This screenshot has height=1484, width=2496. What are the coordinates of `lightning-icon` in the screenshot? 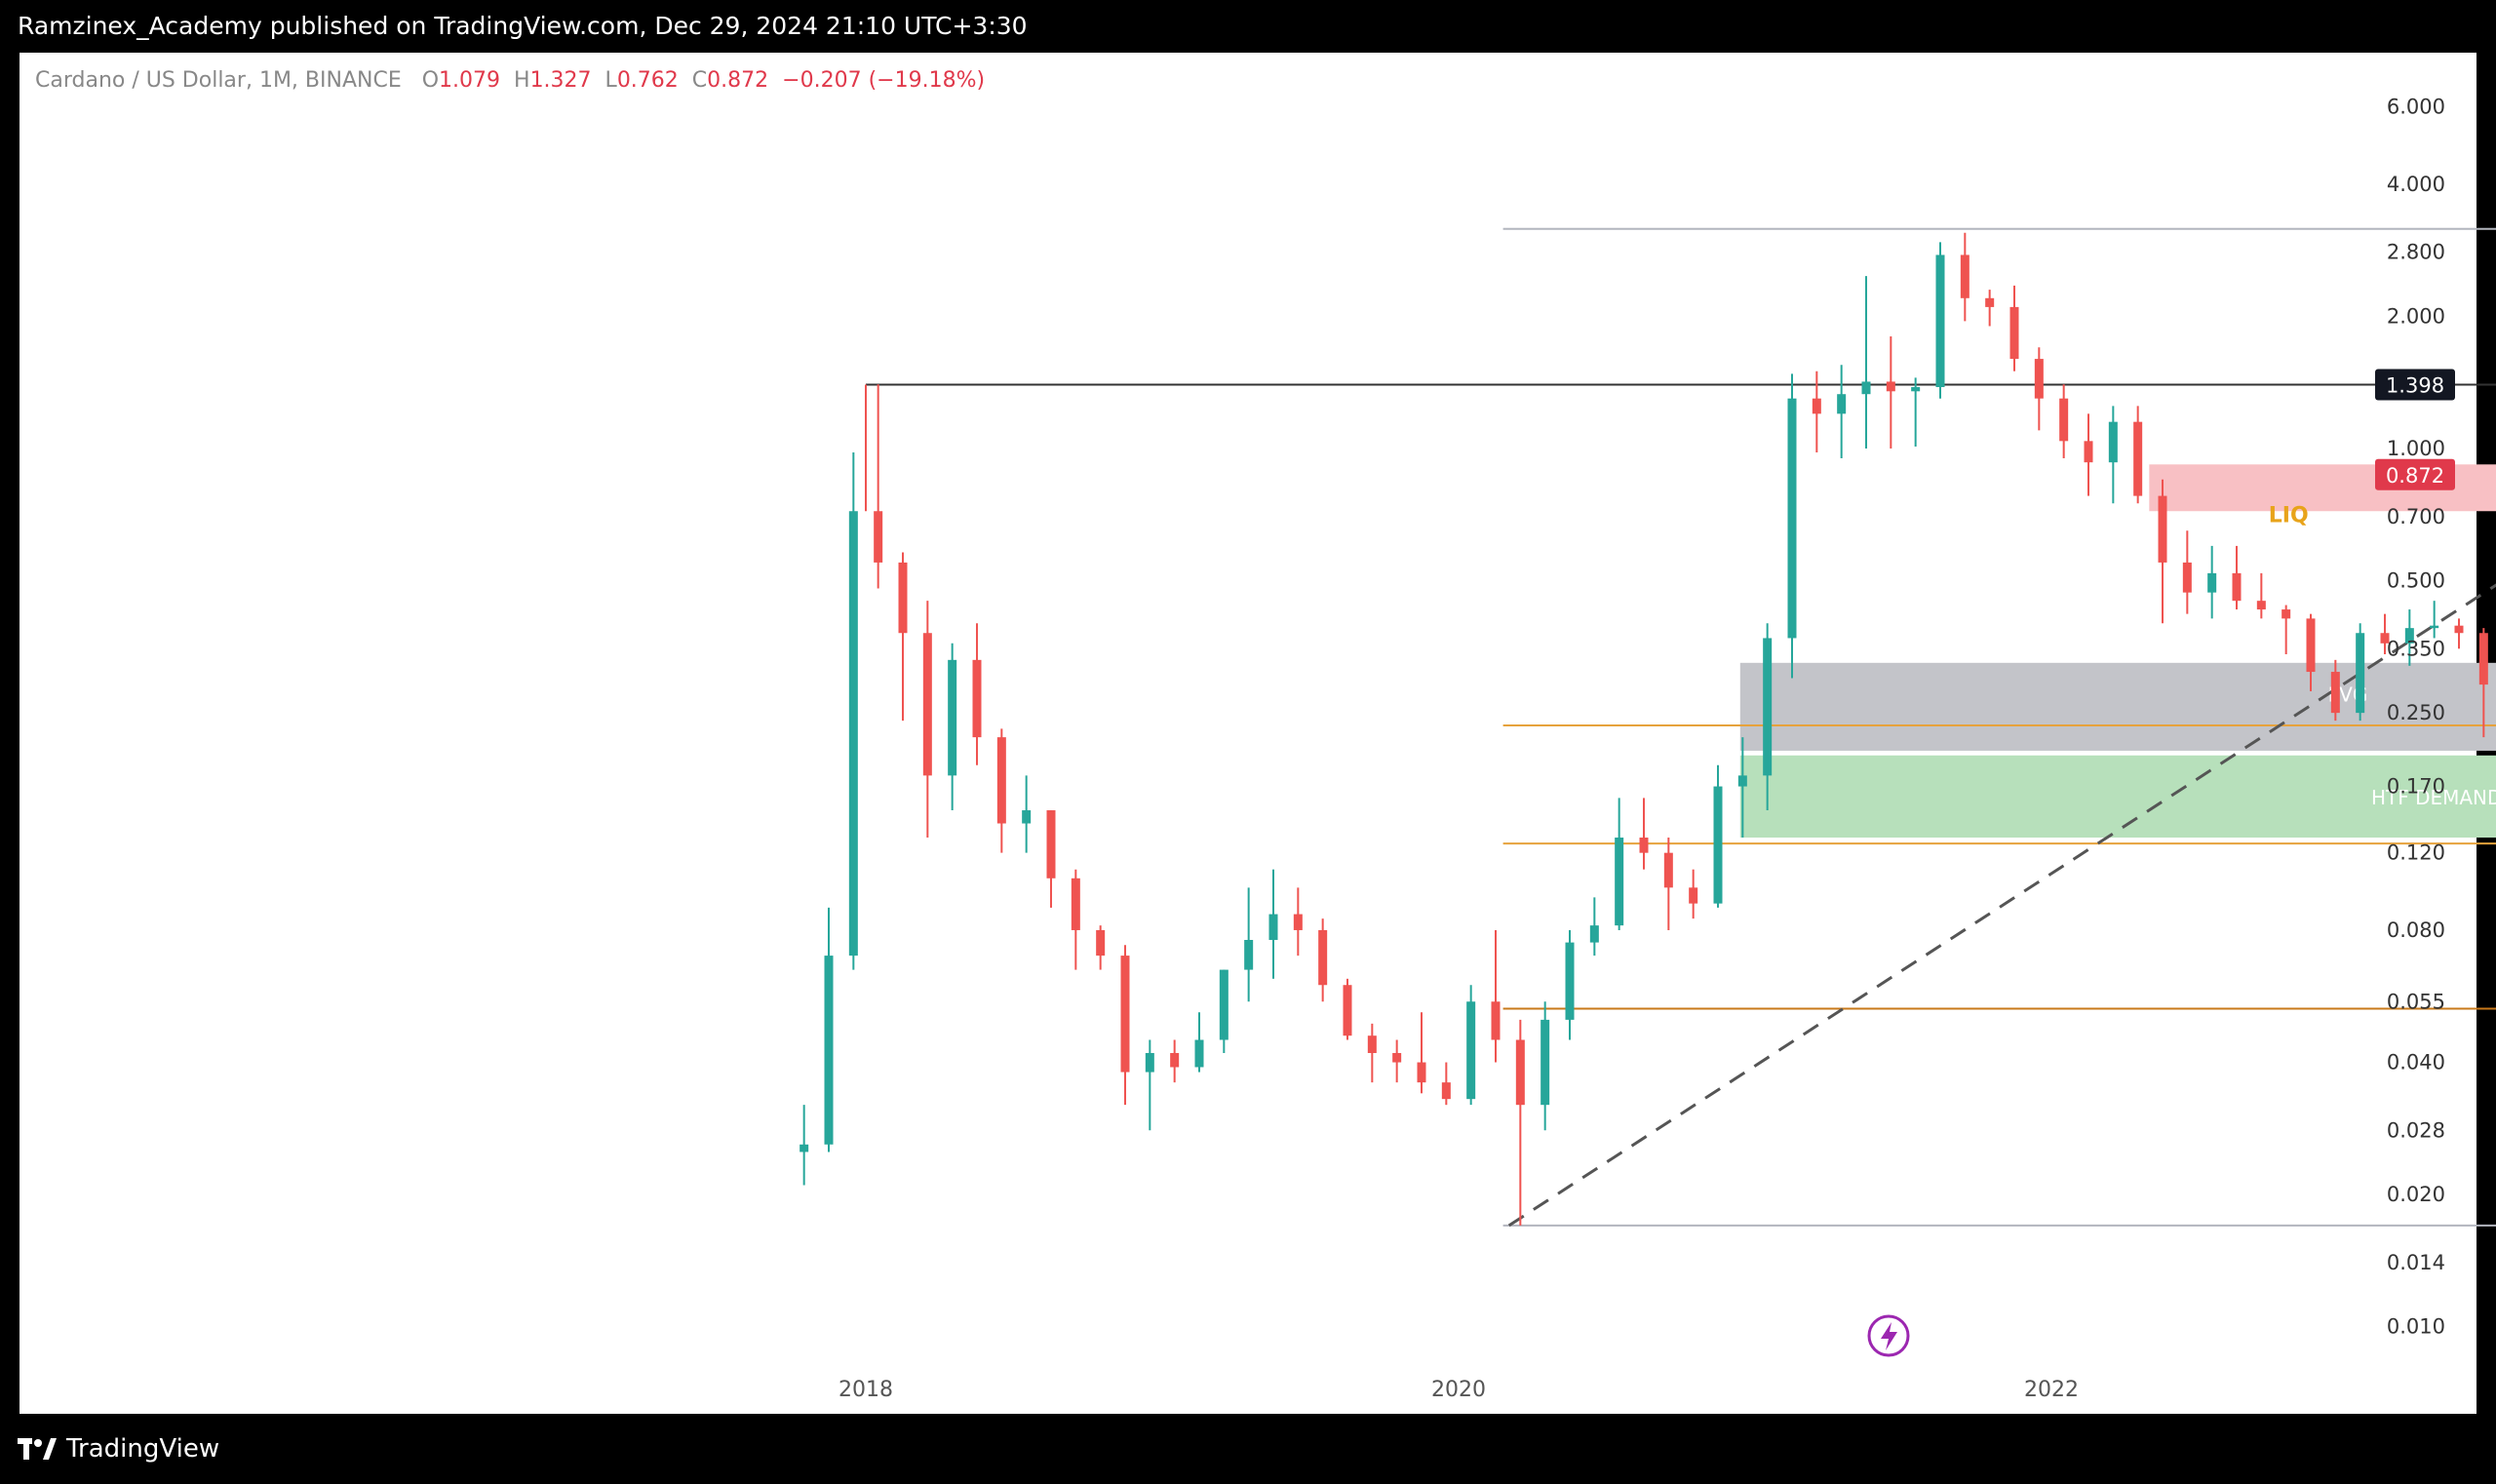 It's located at (1888, 1335).